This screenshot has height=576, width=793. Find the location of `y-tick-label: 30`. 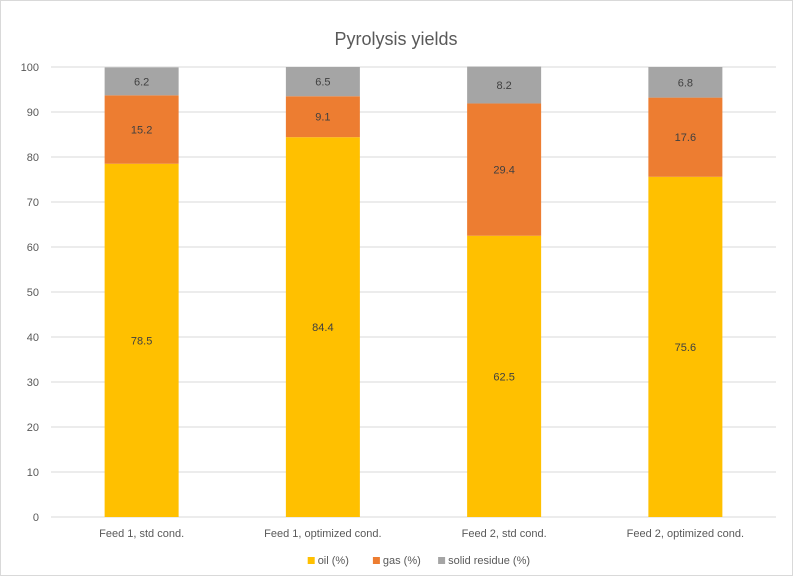

y-tick-label: 30 is located at coordinates (33, 383).